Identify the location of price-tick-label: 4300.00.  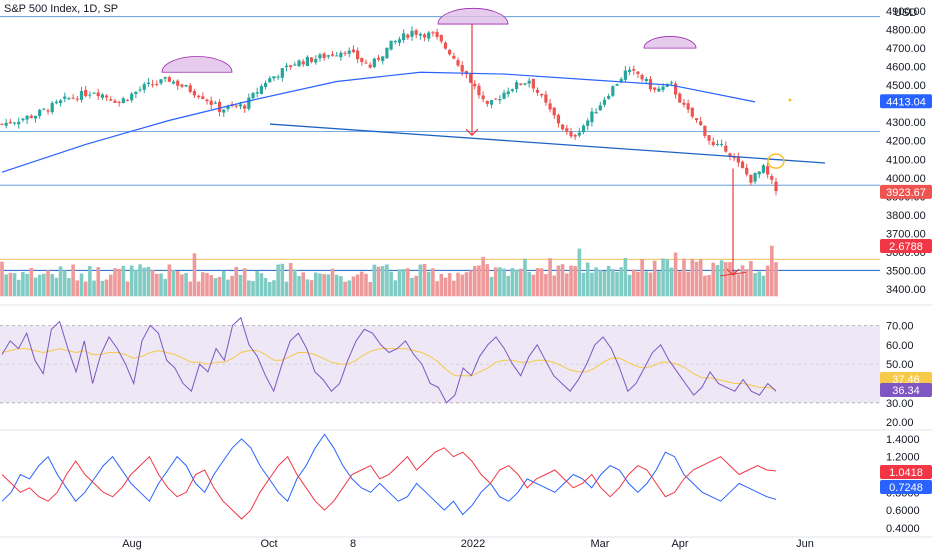
(906, 123).